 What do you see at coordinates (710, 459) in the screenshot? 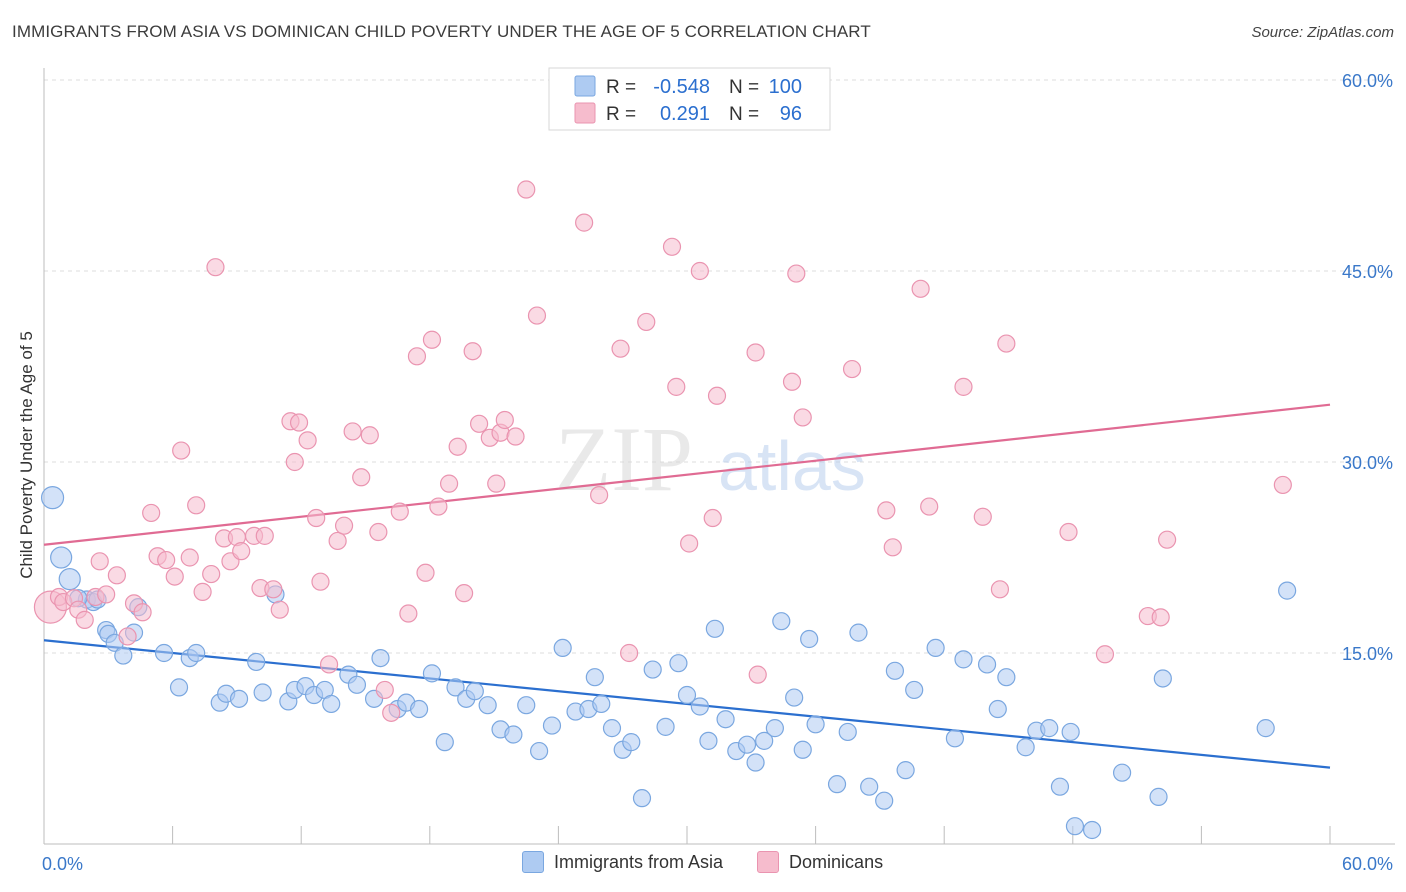
I see `watermark: ZIP atlas` at bounding box center [710, 459].